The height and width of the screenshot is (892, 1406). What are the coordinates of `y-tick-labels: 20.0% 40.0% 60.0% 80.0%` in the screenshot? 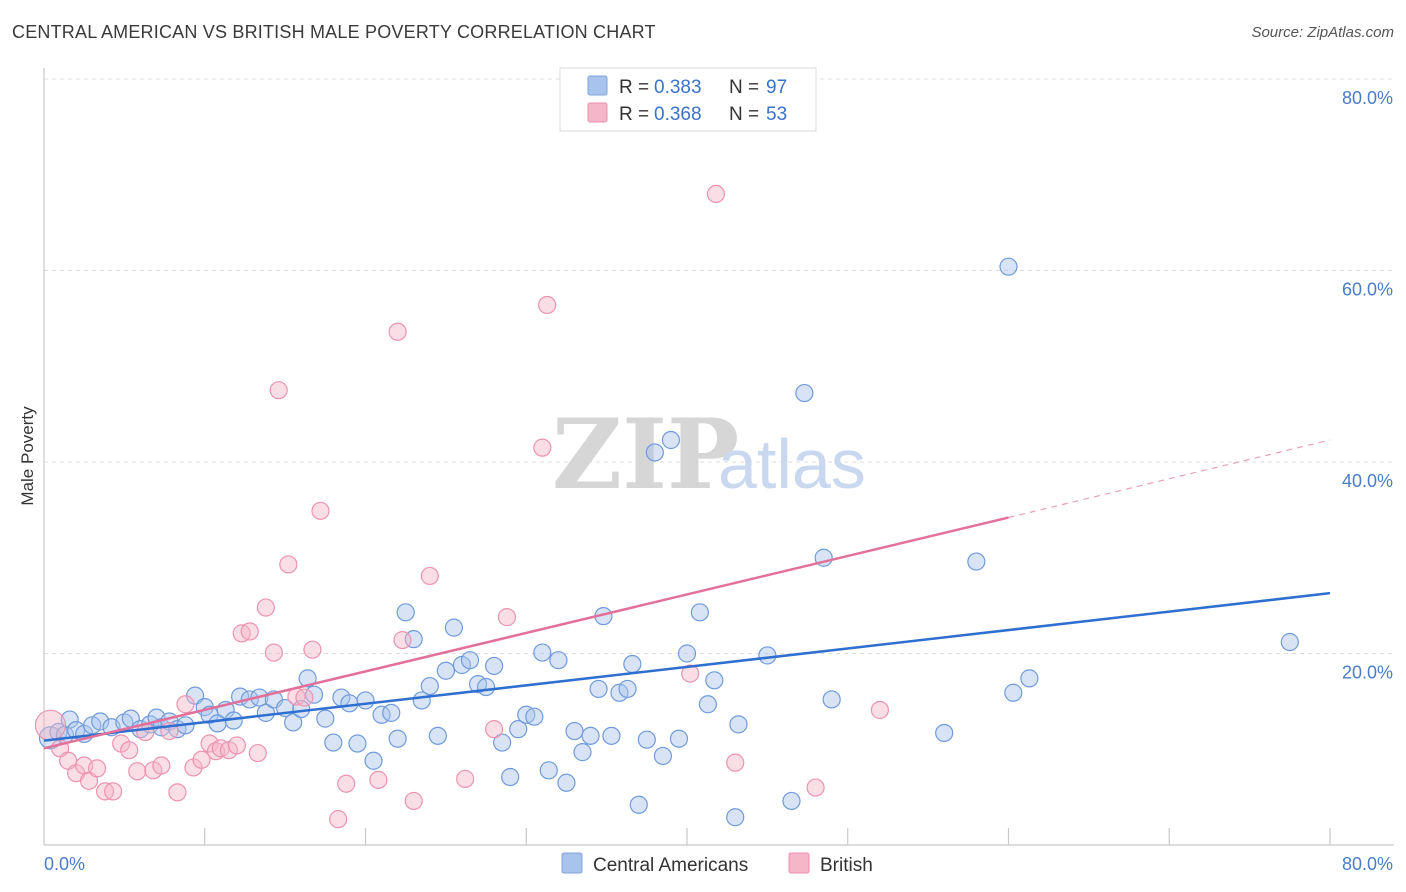 It's located at (1367, 385).